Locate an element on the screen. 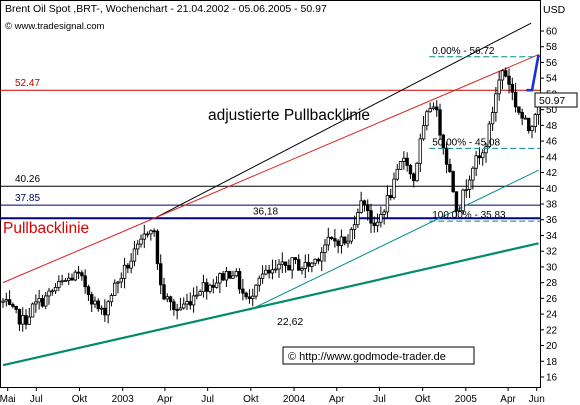 This screenshot has height=405, width=580. y-tick-label: 36 is located at coordinates (552, 220).